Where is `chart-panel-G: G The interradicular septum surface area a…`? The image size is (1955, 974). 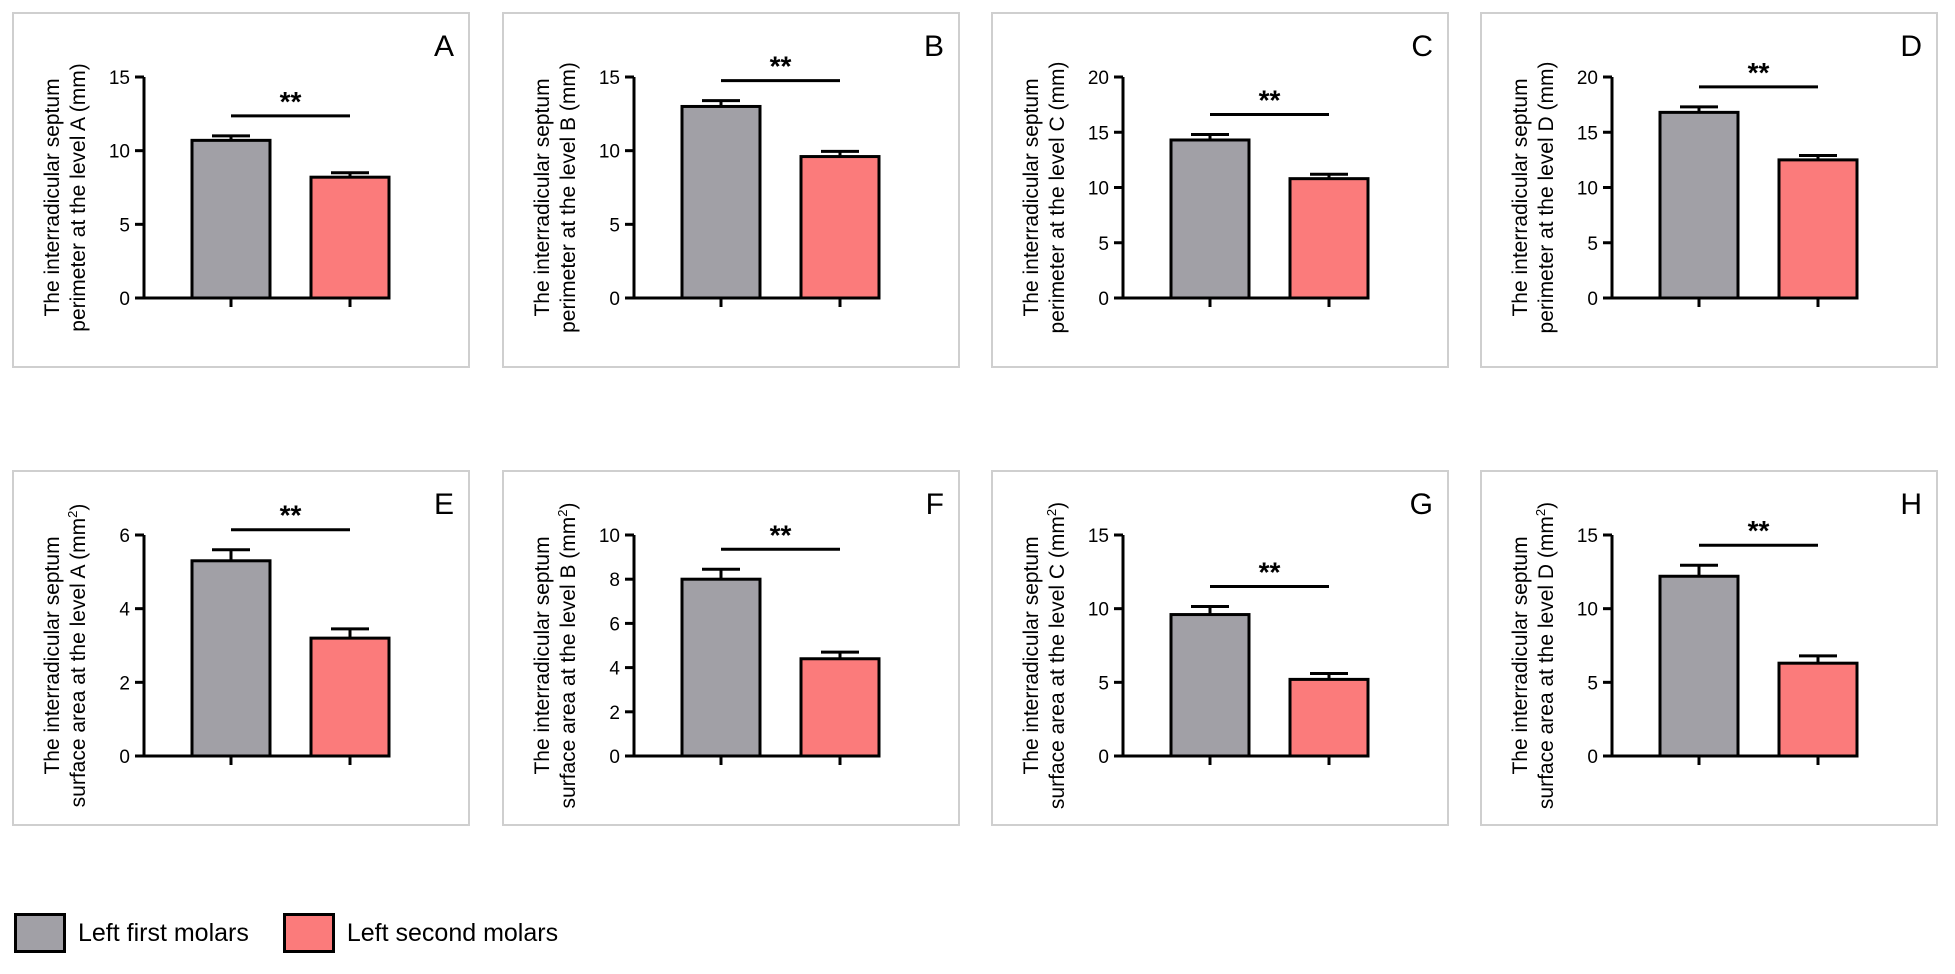
chart-panel-G: G The interradicular septum surface area a… is located at coordinates (1220, 648).